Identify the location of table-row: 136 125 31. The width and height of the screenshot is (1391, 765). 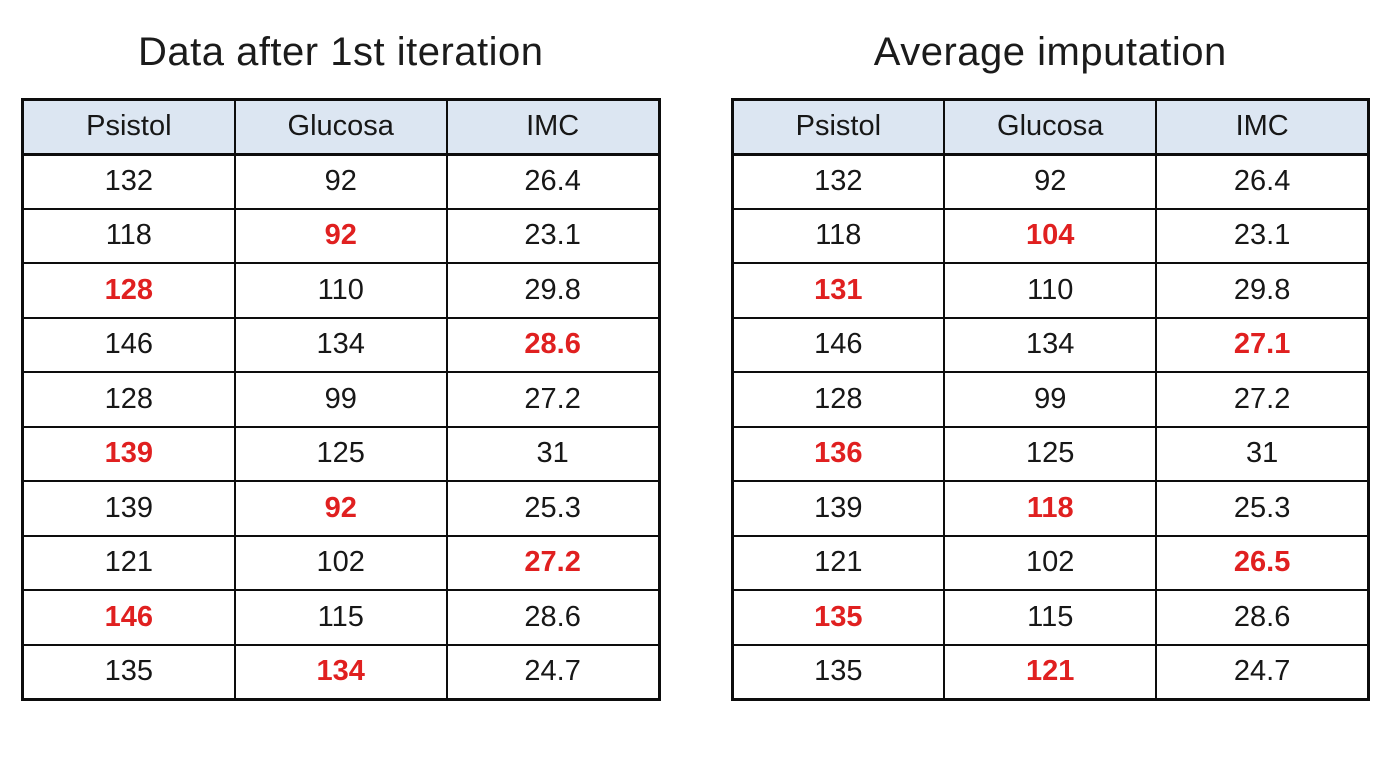
(1050, 453).